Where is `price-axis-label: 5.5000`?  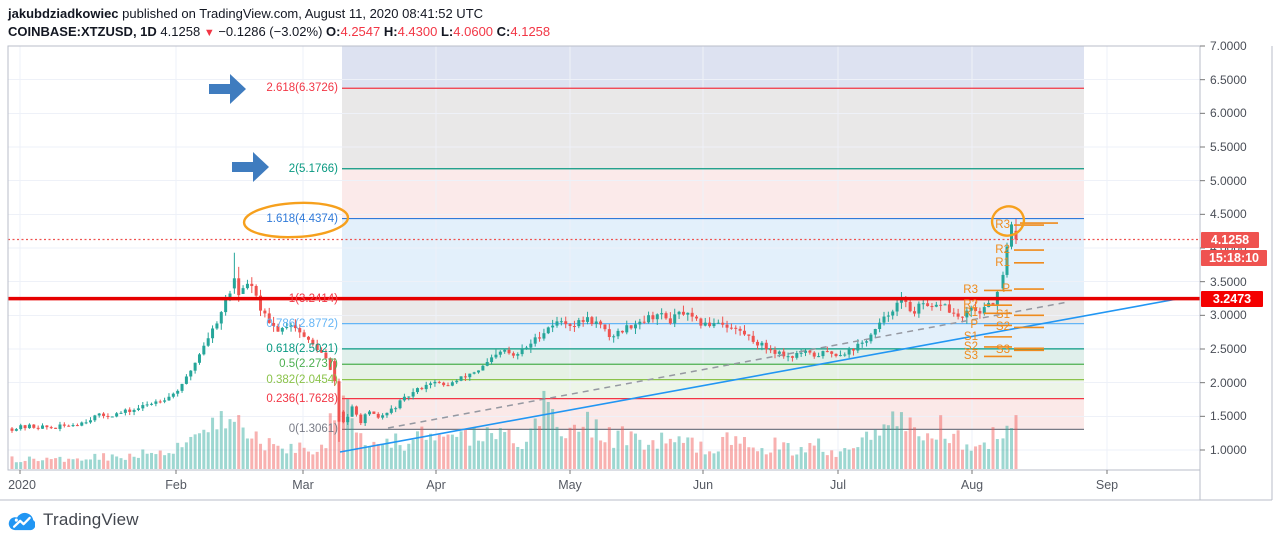 price-axis-label: 5.5000 is located at coordinates (1228, 146).